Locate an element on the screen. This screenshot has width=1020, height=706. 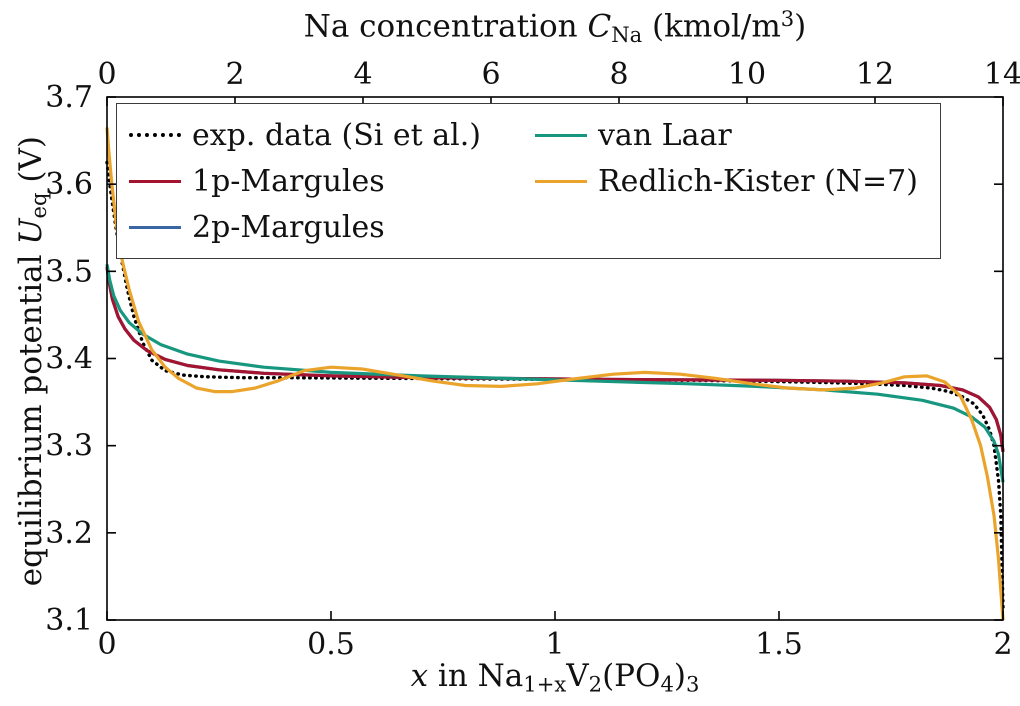
legend-item: 2p-Margules is located at coordinates (305, 227).